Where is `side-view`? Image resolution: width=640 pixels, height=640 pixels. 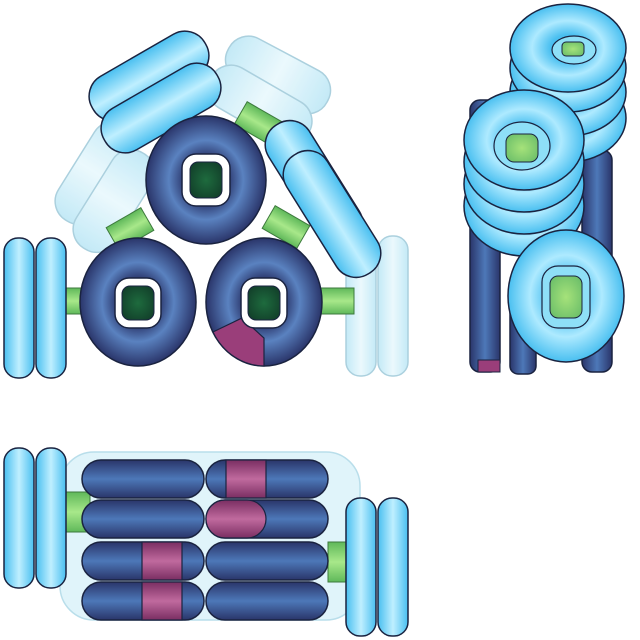 side-view is located at coordinates (545, 189).